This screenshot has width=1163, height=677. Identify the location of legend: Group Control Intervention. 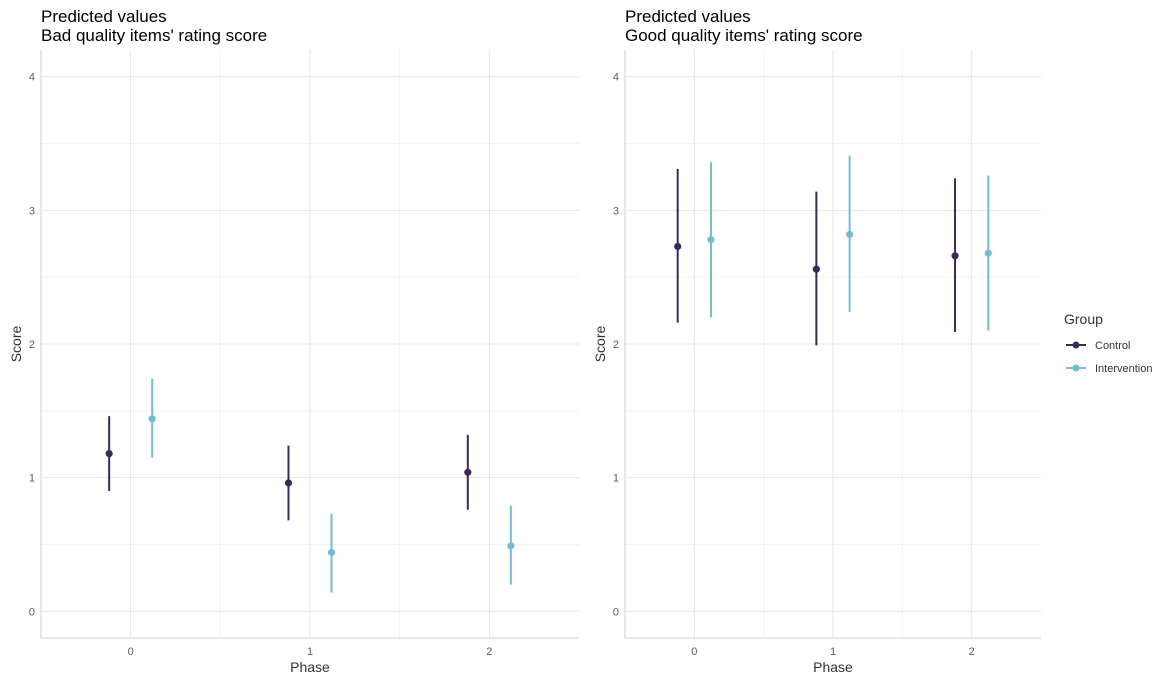
(1108, 343).